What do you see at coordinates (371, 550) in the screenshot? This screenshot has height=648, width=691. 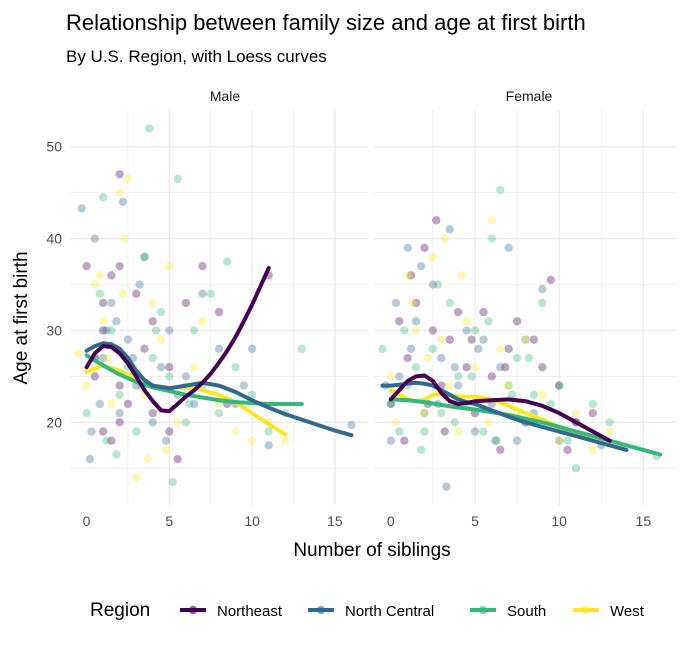 I see `x-axis-title: Number of siblings` at bounding box center [371, 550].